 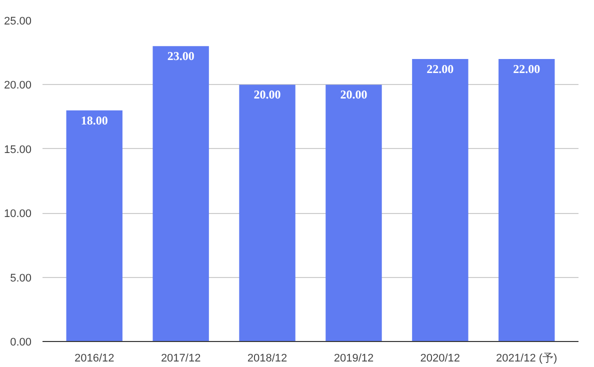 What do you see at coordinates (267, 358) in the screenshot?
I see `x-tick-label: 2018/12` at bounding box center [267, 358].